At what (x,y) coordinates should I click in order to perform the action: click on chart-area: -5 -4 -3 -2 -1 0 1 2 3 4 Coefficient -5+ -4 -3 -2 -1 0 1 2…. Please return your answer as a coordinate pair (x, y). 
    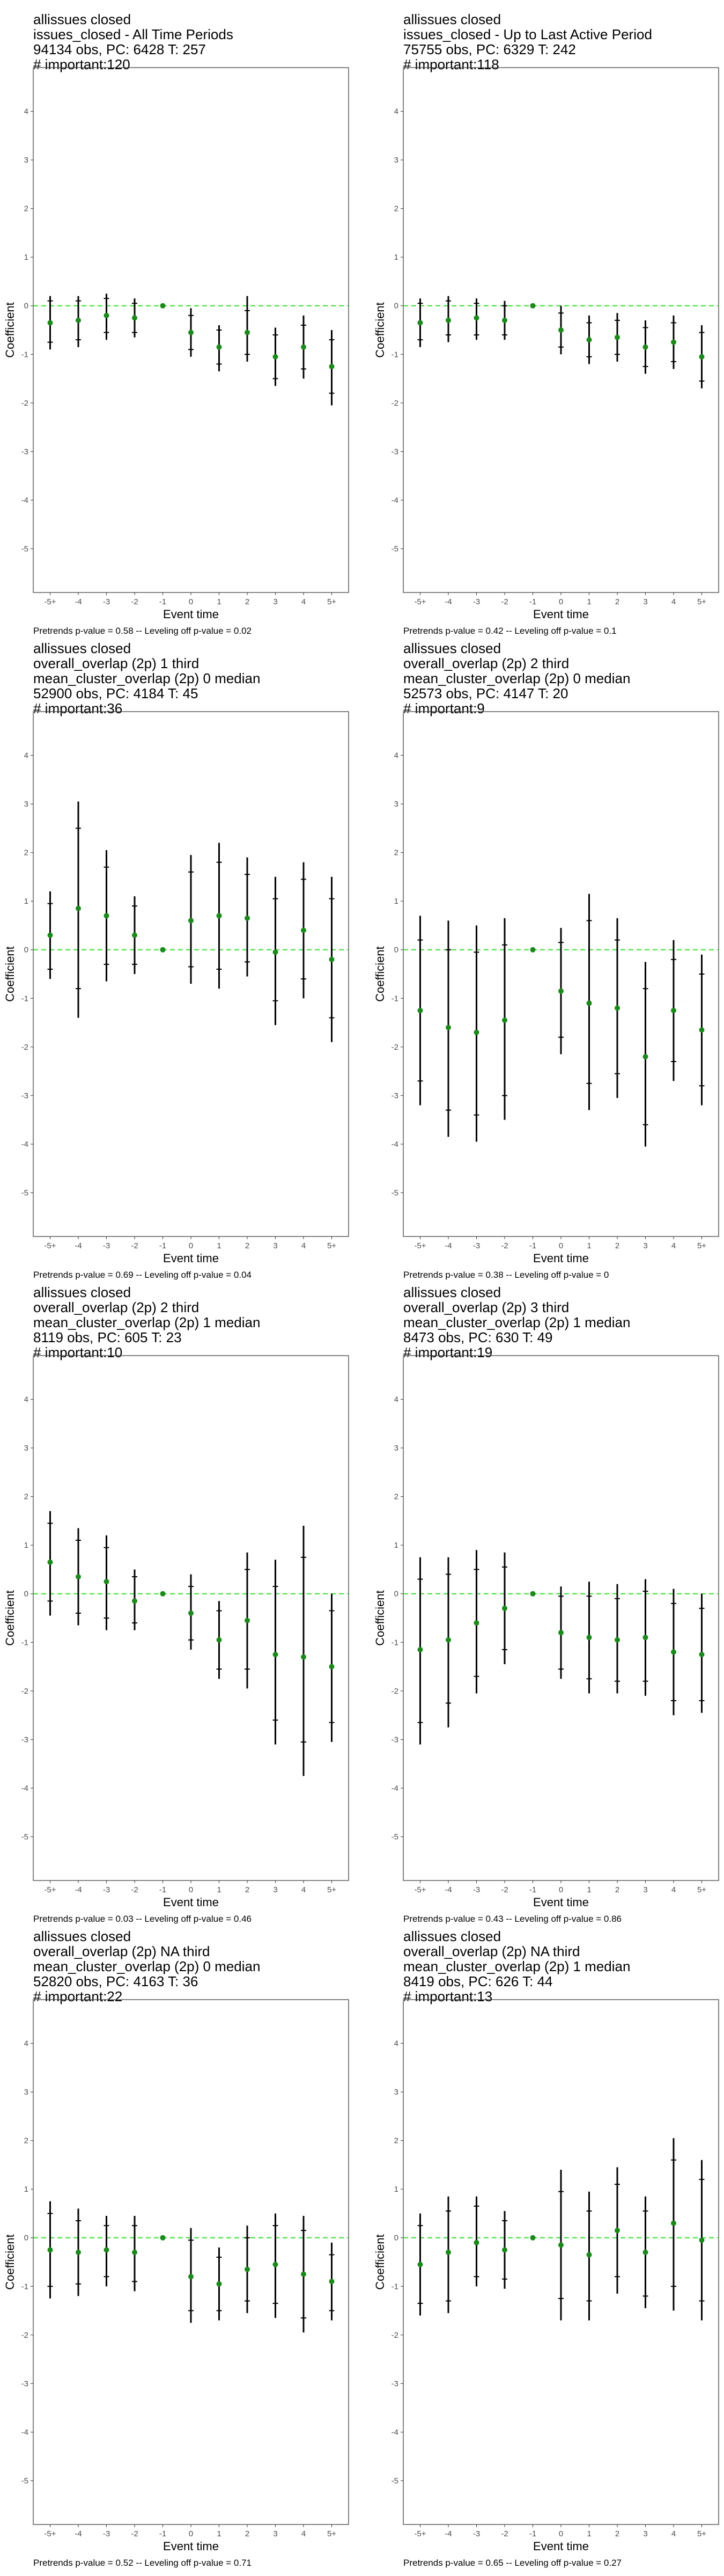
    Looking at the image, I should click on (546, 2276).